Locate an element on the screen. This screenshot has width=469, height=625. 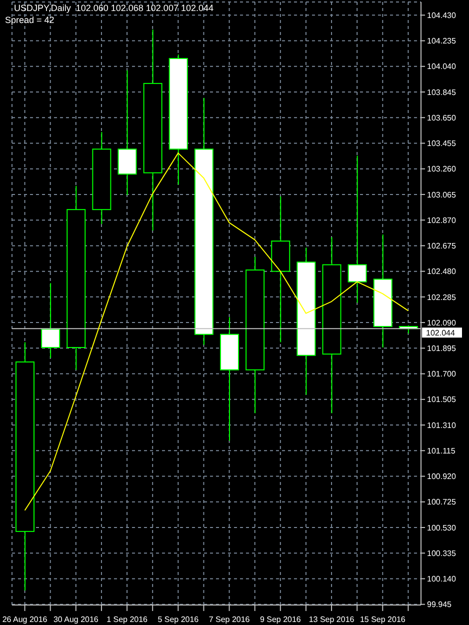
y-tick-label: 100.530 is located at coordinates (441, 527).